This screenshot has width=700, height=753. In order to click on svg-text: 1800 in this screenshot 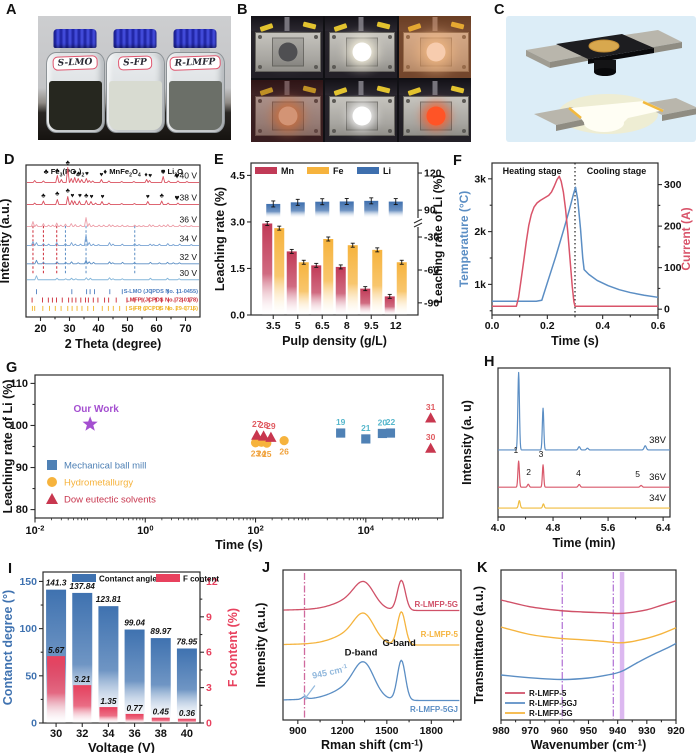, I will do `click(432, 731)`.